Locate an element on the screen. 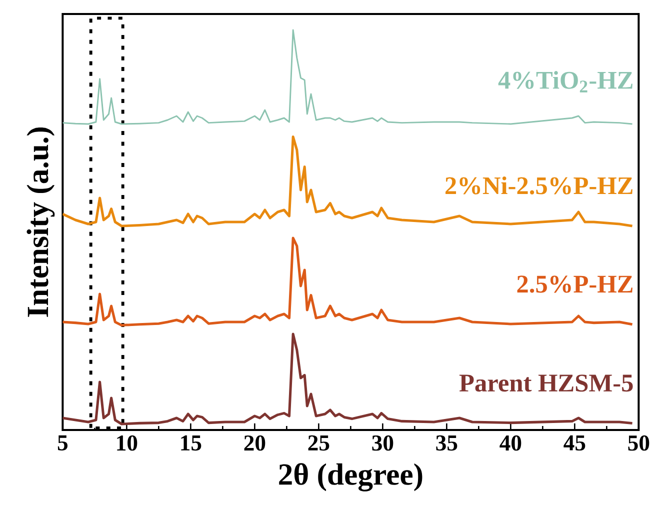 This screenshot has width=654, height=526. x-tick-label: 15 is located at coordinates (191, 443).